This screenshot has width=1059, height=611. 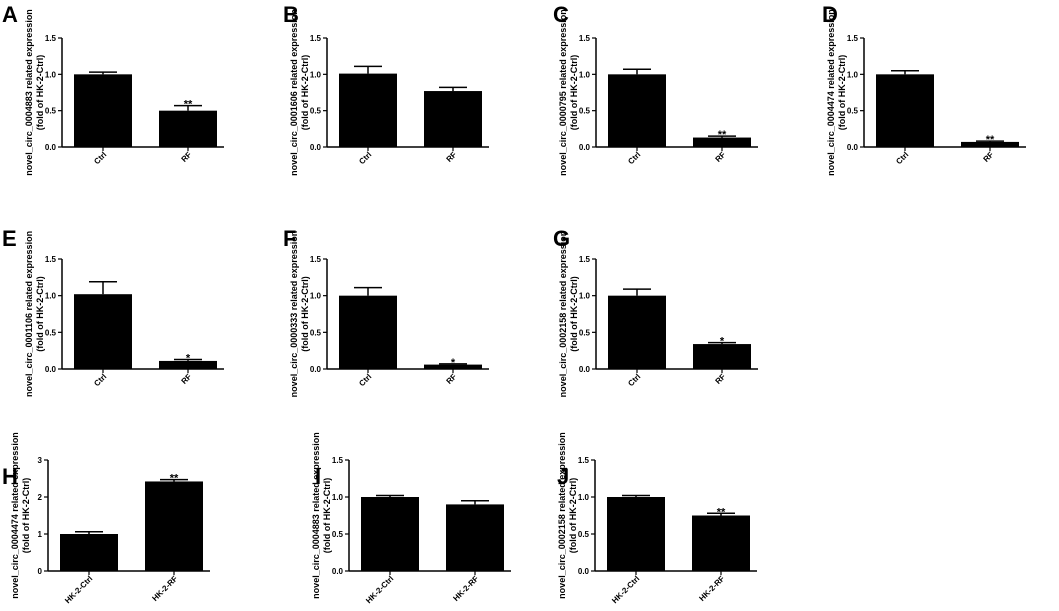 What do you see at coordinates (561, 238) in the screenshot?
I see `panel-letter: G` at bounding box center [561, 238].